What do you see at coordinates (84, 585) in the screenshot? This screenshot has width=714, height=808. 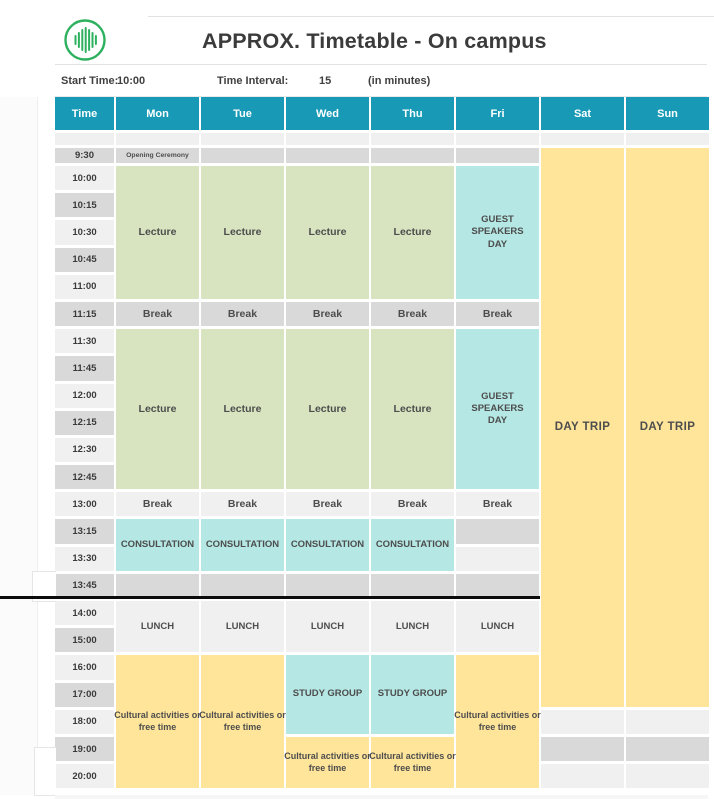 I see `time-cell: 13:45` at bounding box center [84, 585].